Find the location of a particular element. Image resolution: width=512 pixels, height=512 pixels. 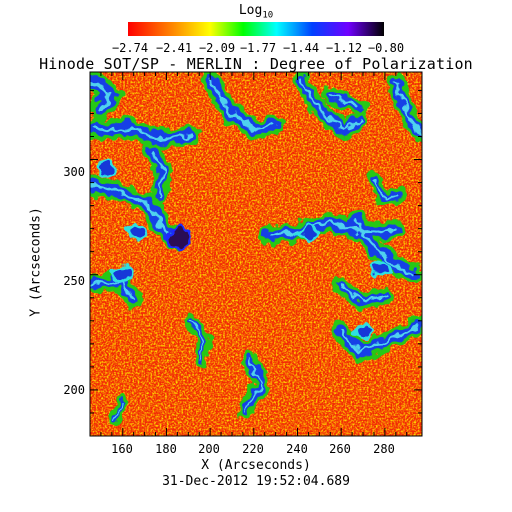

x-tick-label: 240 is located at coordinates (297, 449).